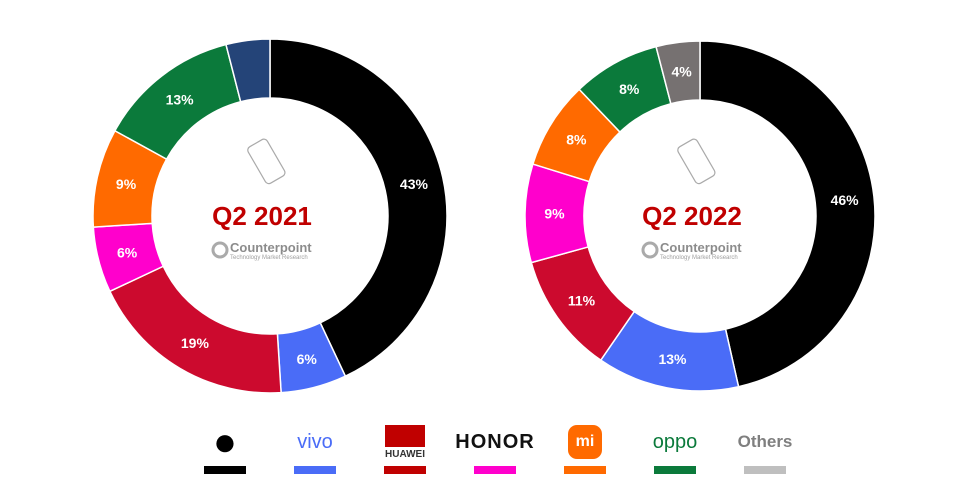  Describe the element at coordinates (315, 441) in the screenshot. I see `vivo-logo: vivo` at that location.